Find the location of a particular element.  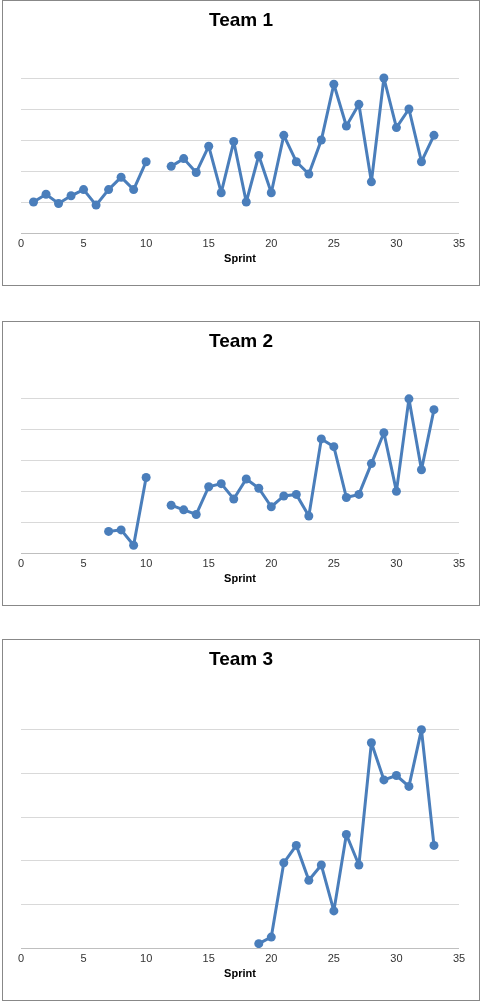

chart-title: Team 1 is located at coordinates (241, 20).